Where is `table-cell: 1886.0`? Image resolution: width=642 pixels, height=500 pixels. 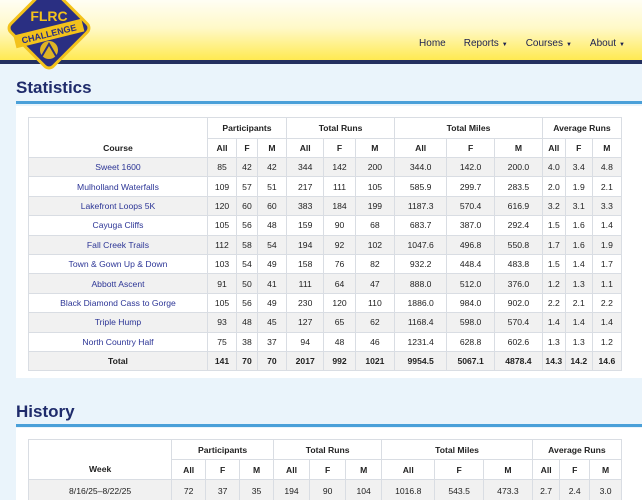
table-cell: 1886.0 is located at coordinates (421, 303).